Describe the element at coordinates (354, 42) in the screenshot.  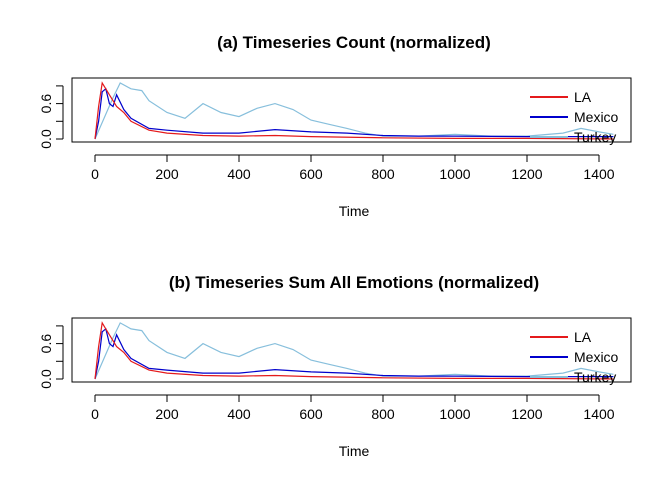
I see `chart-title: (a) Timeseries Count (normalized)` at that location.